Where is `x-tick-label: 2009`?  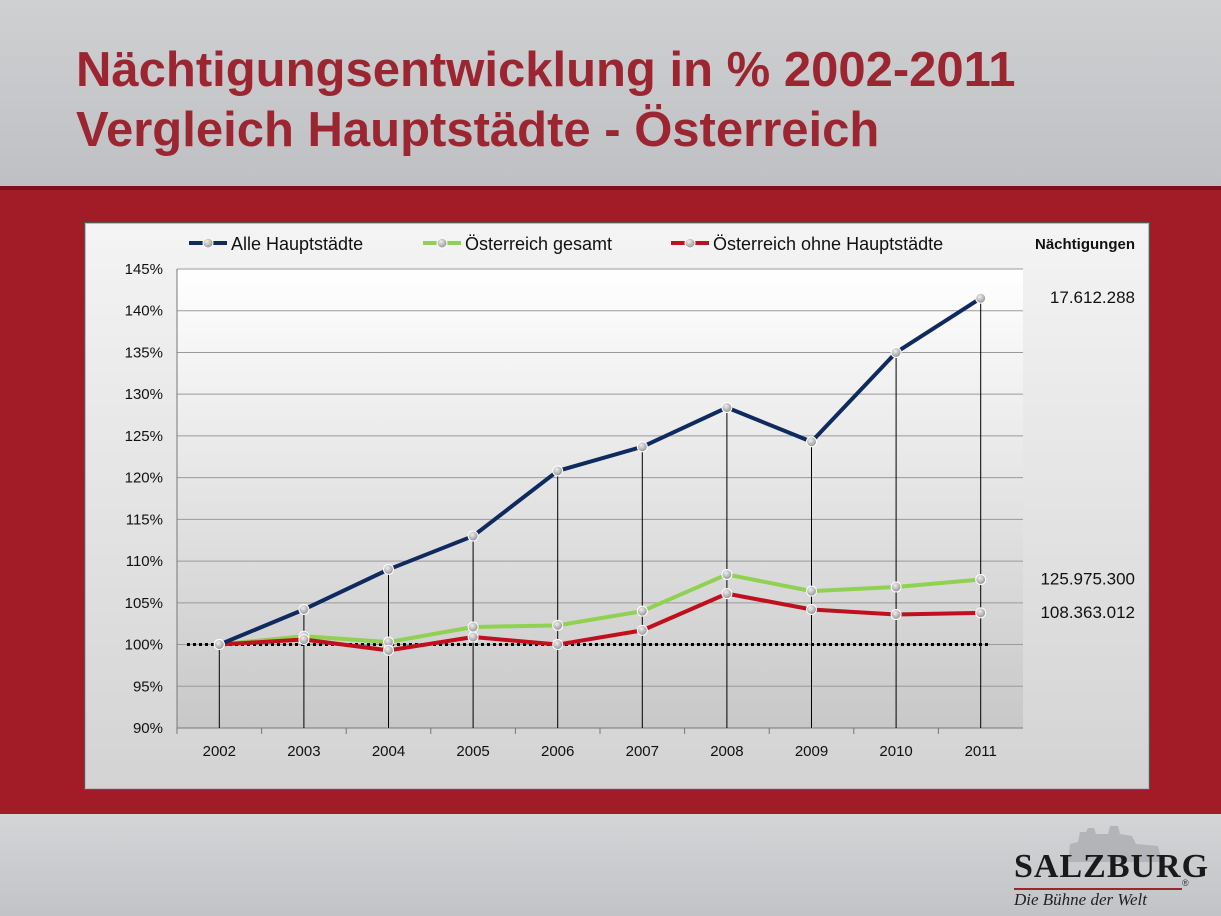 x-tick-label: 2009 is located at coordinates (811, 751).